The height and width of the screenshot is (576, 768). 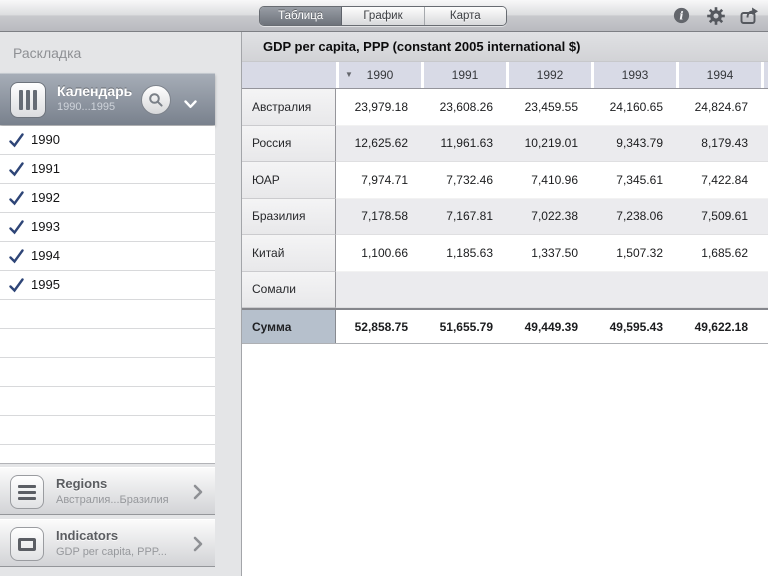 I want to click on cell-value: 1,507.32, so click(x=639, y=252).